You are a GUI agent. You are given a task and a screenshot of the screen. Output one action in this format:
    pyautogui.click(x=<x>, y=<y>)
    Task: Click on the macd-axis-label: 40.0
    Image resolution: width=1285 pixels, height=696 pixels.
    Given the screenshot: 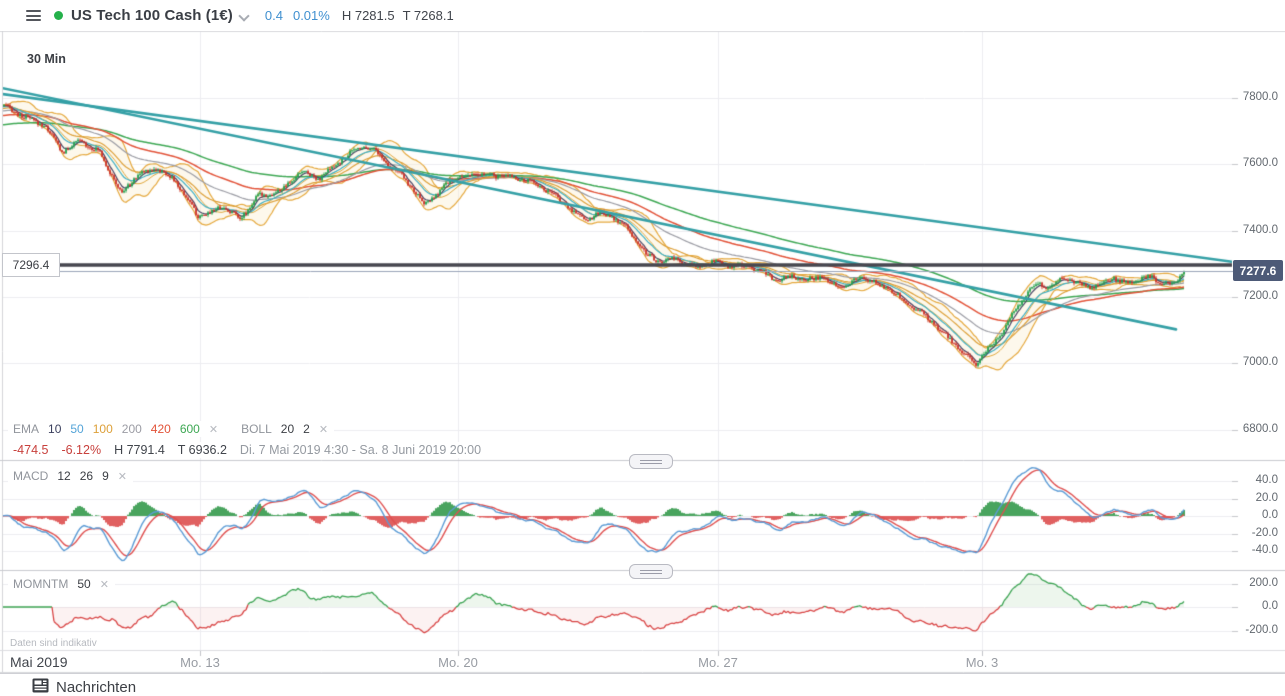 What is the action you would take?
    pyautogui.click(x=1266, y=480)
    